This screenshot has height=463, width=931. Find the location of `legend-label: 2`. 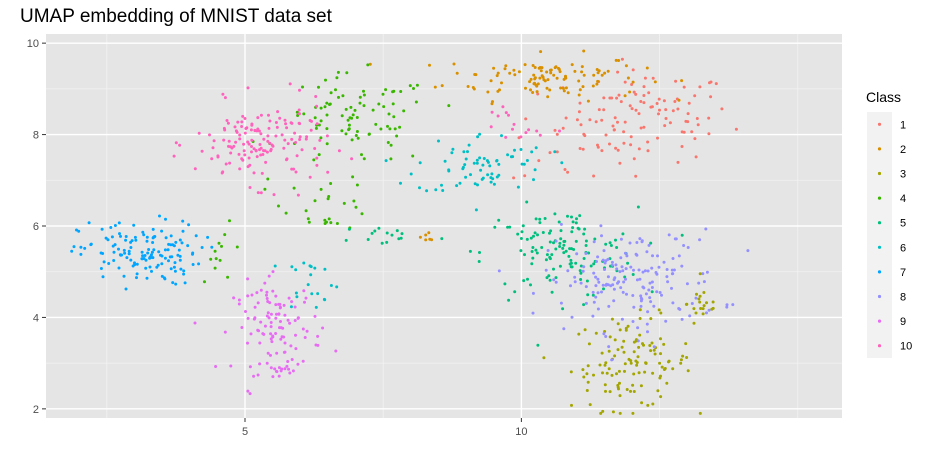

legend-label: 2 is located at coordinates (903, 150).